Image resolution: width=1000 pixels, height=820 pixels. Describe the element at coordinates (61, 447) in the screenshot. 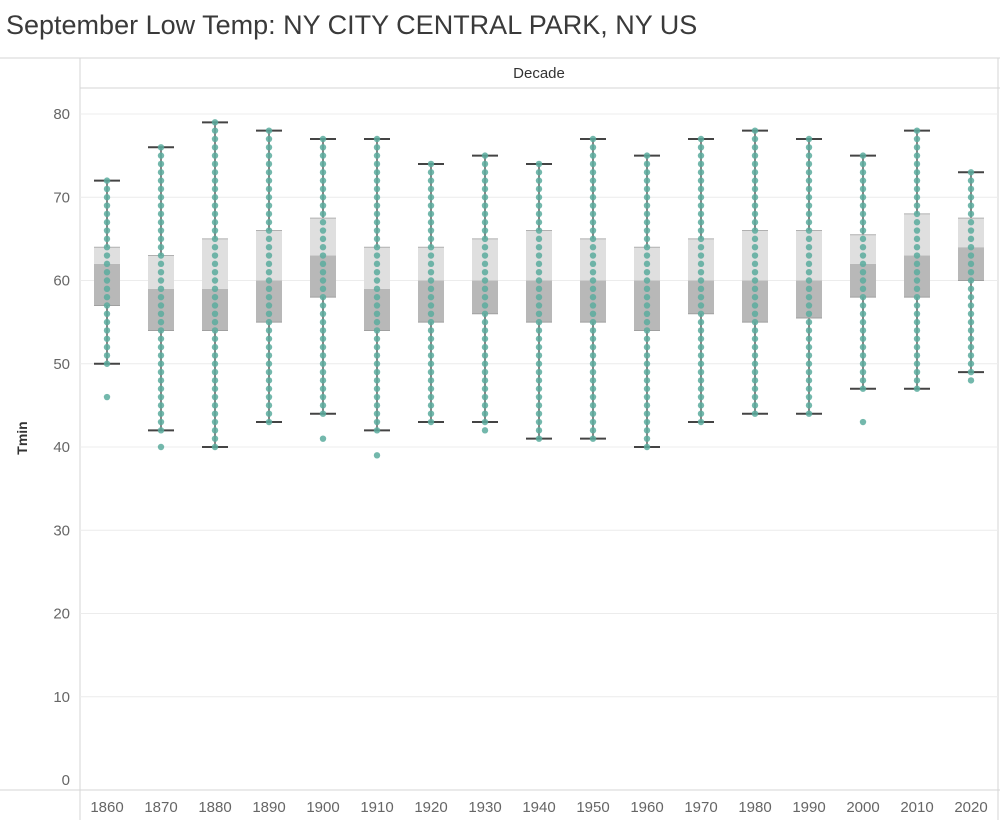

I see `y-tick-label: 40` at that location.